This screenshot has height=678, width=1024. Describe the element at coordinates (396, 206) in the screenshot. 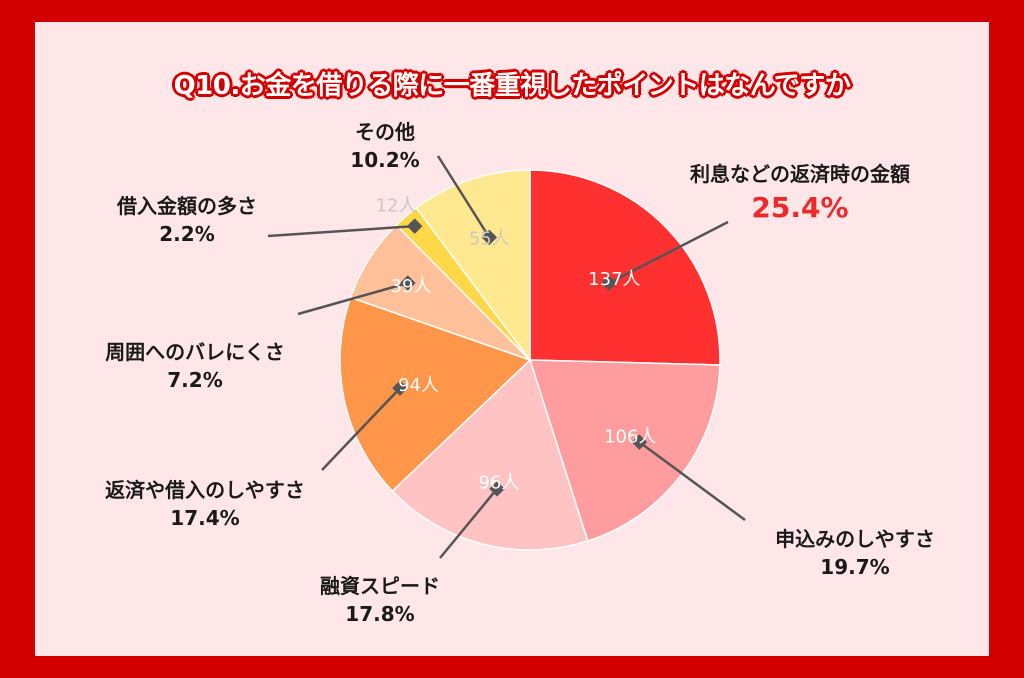

I see `slice-count-label: 12人` at that location.